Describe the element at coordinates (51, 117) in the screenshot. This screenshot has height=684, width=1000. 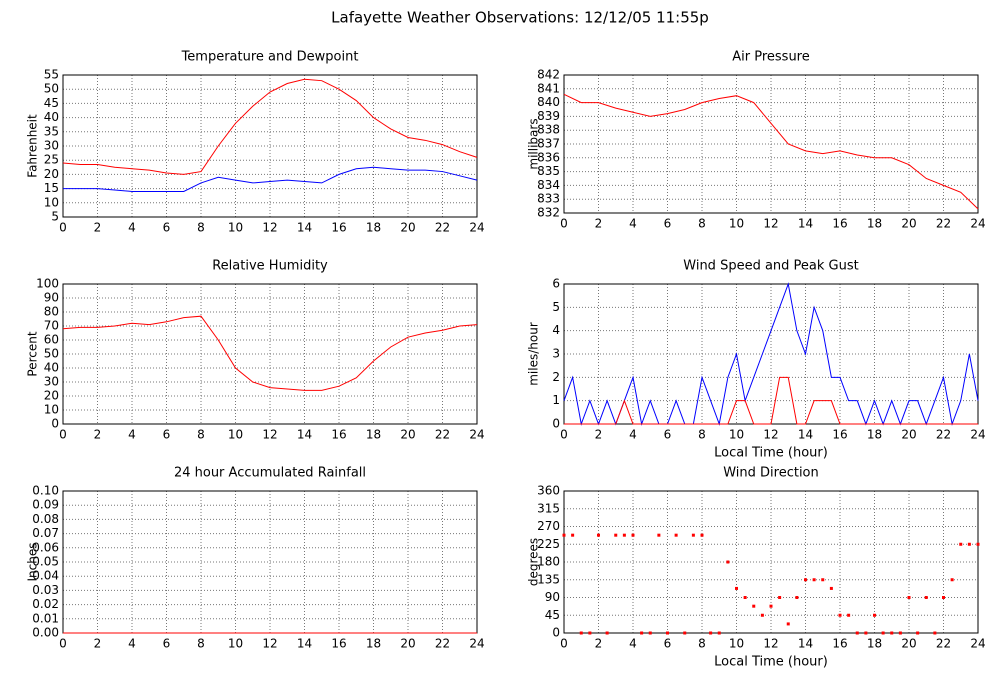
I see `y-tick-label: 40` at that location.